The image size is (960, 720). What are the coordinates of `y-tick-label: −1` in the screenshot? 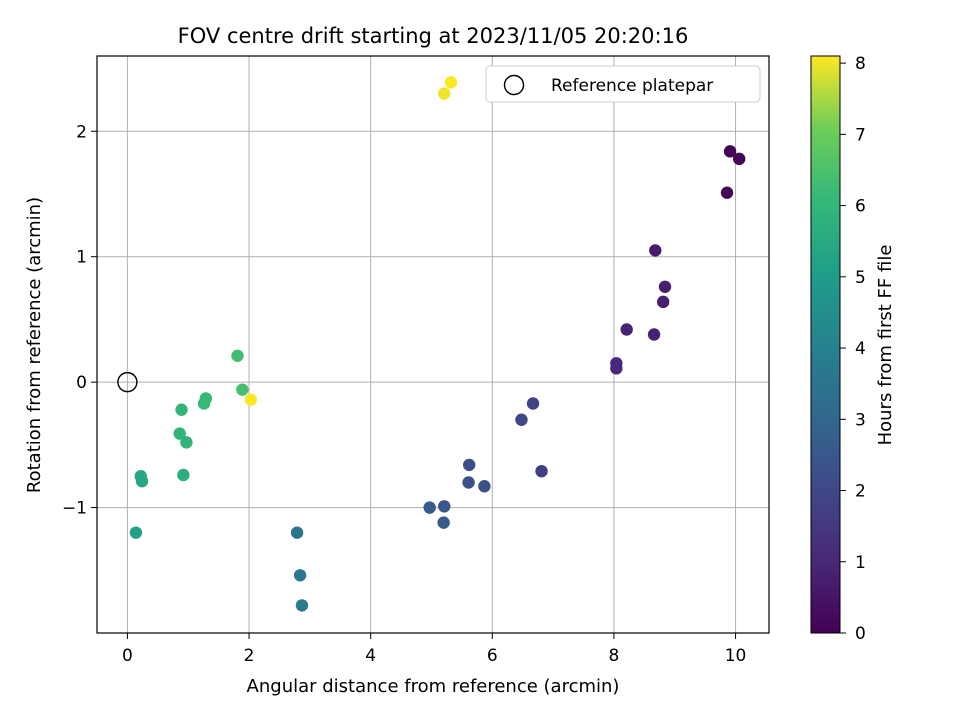 It's located at (74, 509).